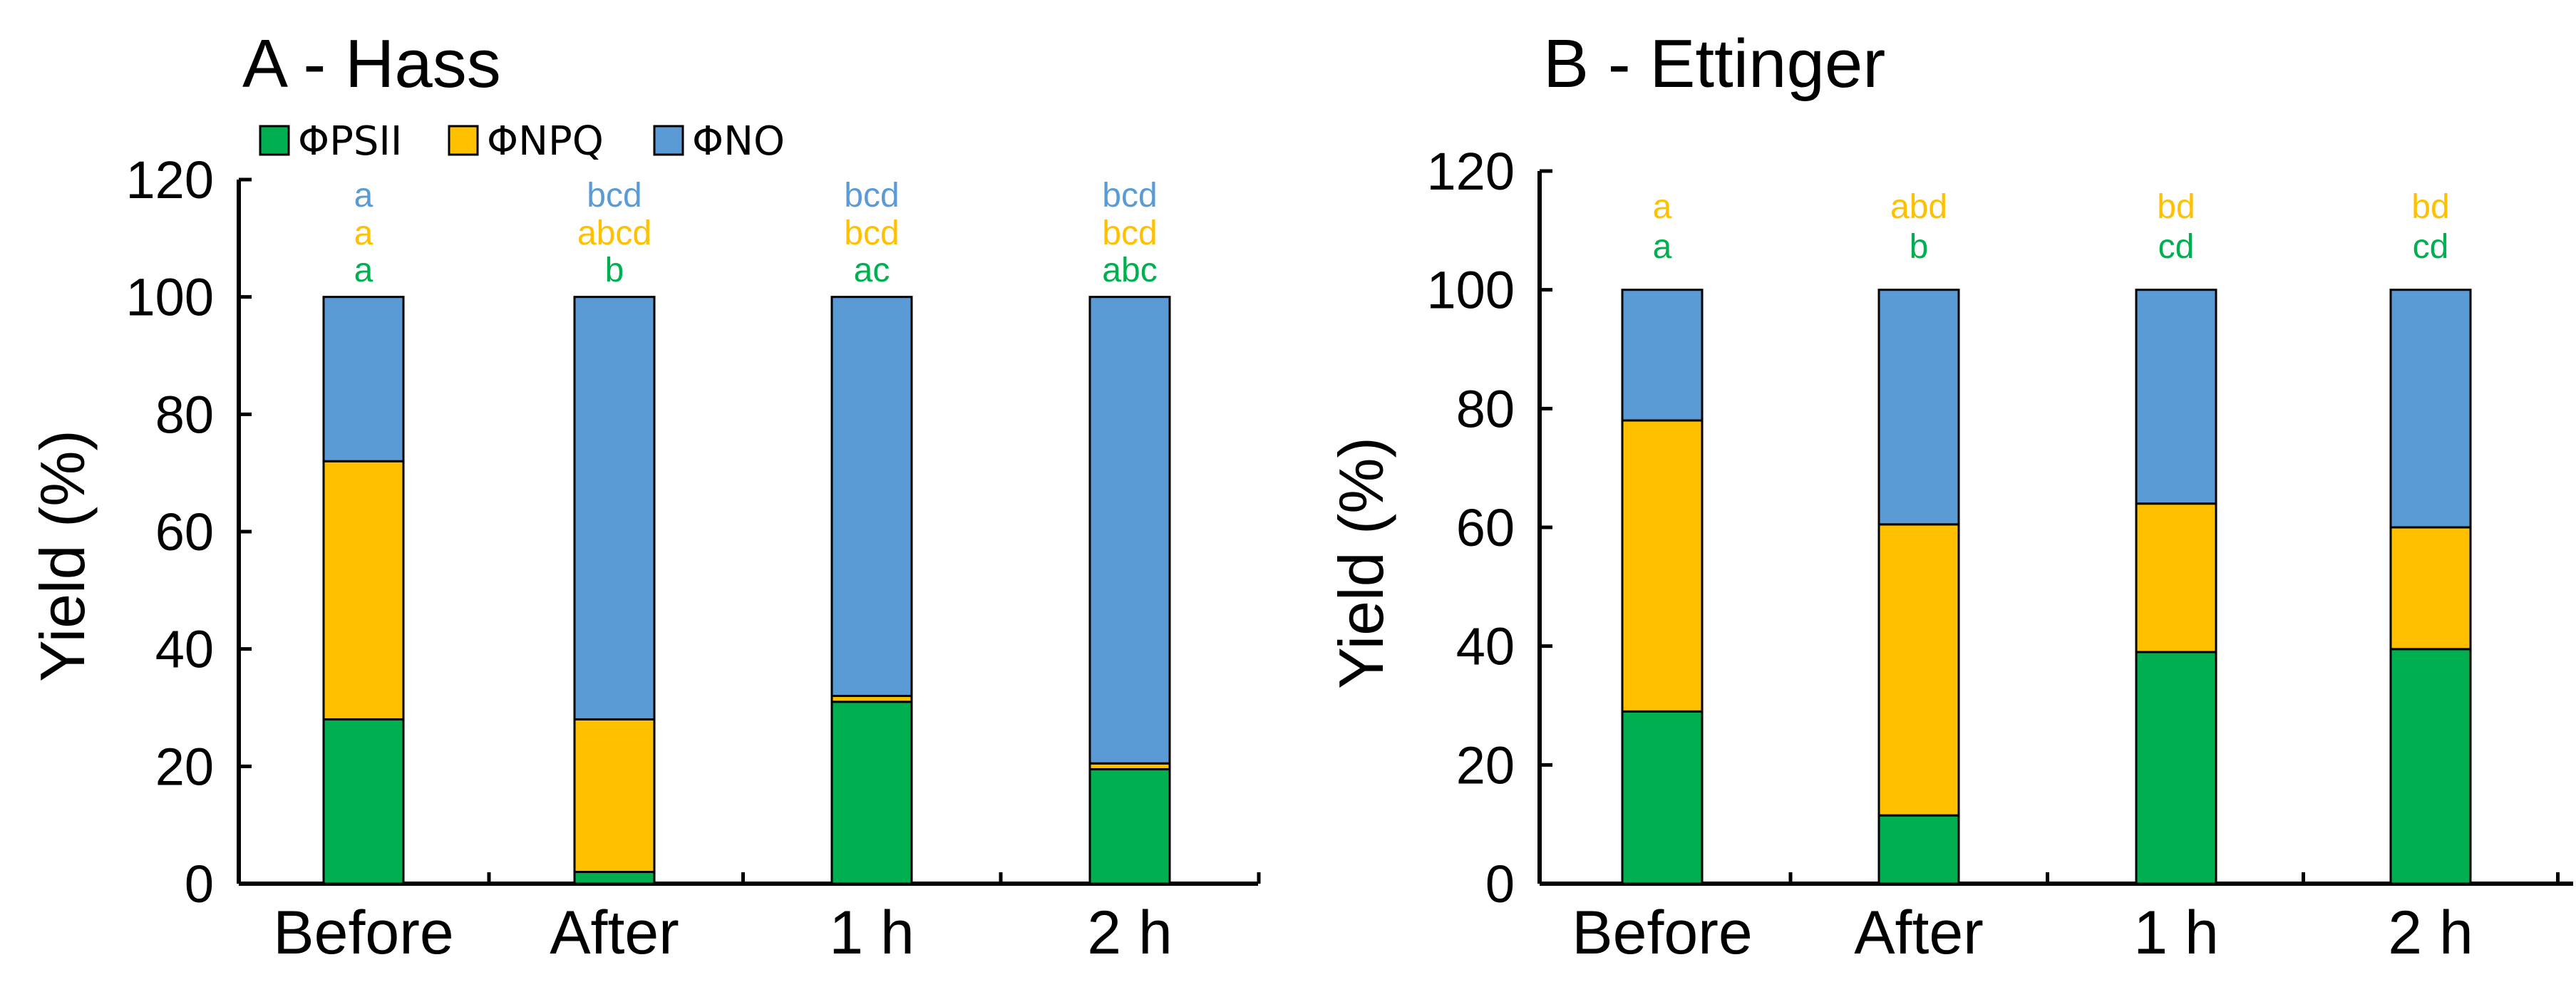  What do you see at coordinates (1662, 207) in the screenshot?
I see `panel-b-letter-npq: a` at bounding box center [1662, 207].